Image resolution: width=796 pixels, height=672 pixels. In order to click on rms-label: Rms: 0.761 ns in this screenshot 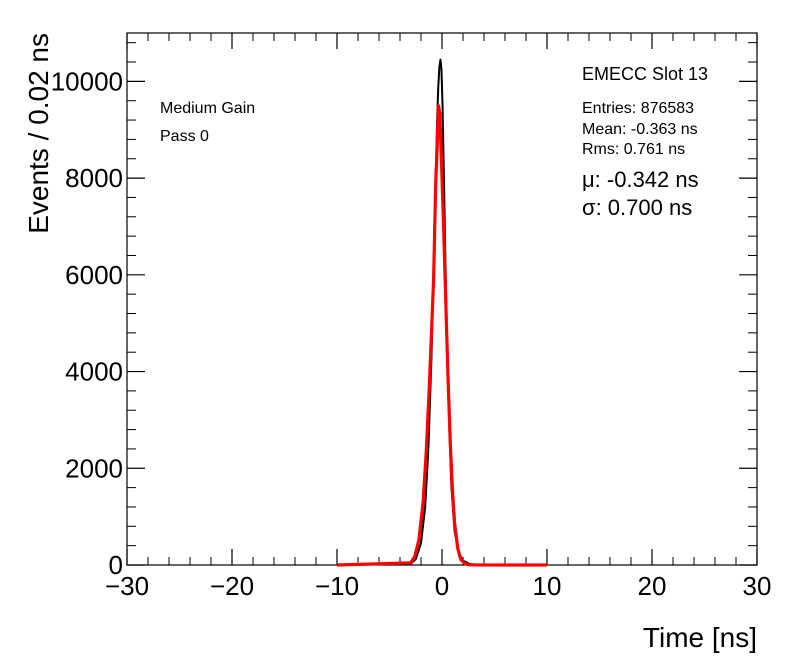, I will do `click(633, 149)`.